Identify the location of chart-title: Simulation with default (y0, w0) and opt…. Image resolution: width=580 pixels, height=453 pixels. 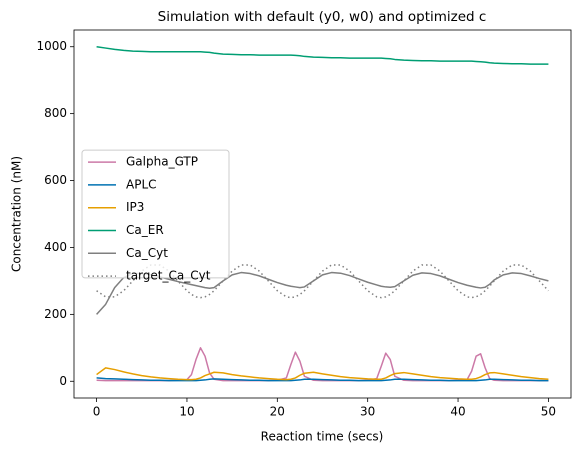
(322, 17).